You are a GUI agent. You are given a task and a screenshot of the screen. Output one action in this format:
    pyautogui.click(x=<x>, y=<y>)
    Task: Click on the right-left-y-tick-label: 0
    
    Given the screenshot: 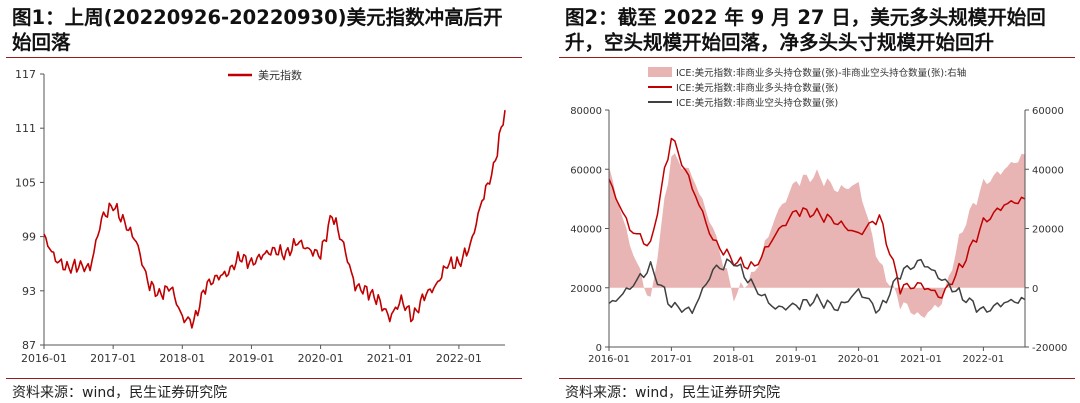 What is the action you would take?
    pyautogui.click(x=599, y=348)
    